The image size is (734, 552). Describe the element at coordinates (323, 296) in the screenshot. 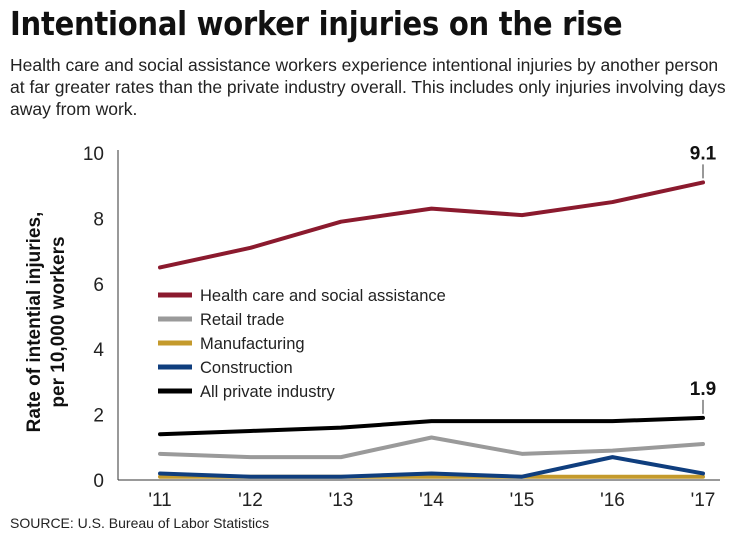

I see `legend-label: Health care and social assistance` at that location.